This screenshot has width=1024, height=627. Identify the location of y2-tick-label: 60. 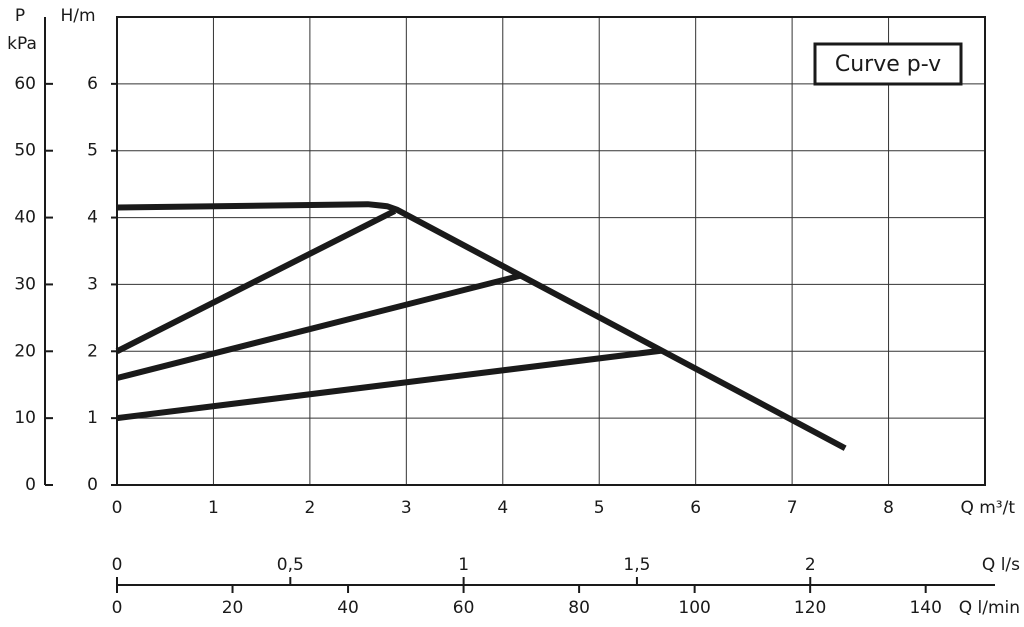
(25, 84).